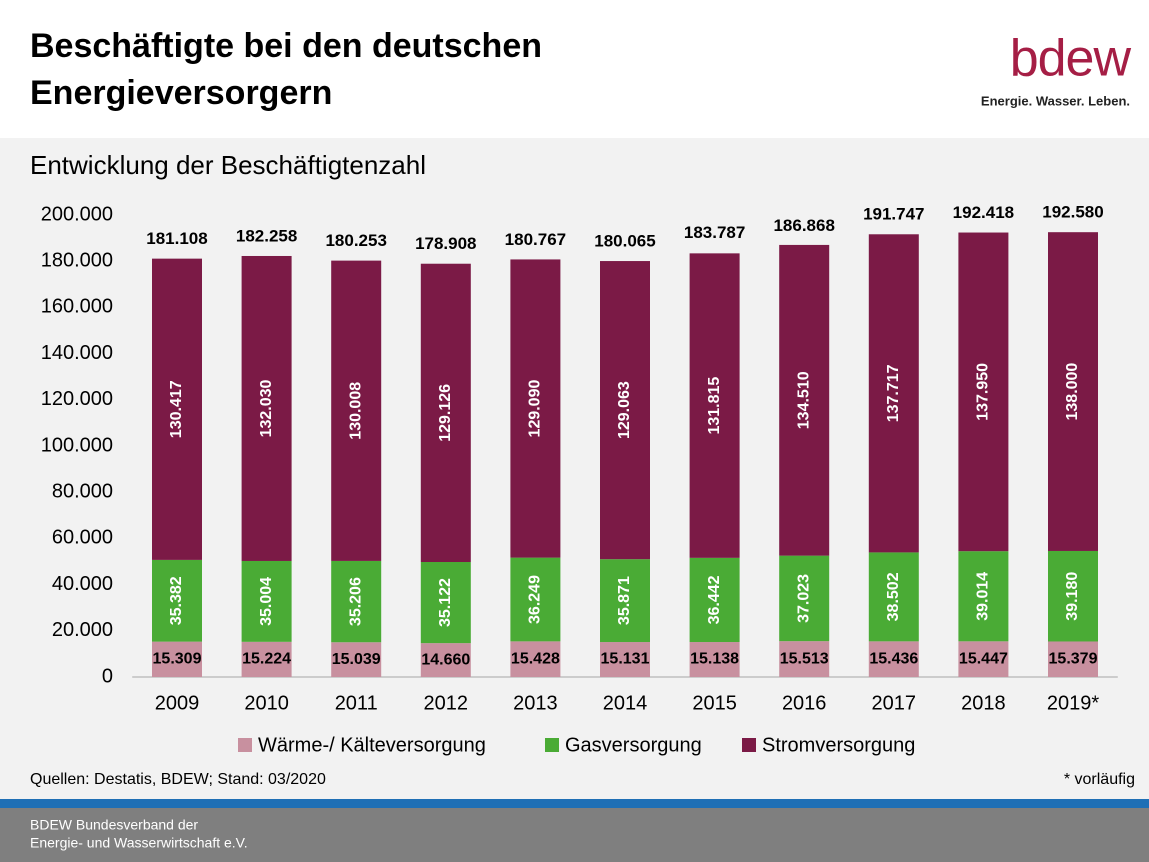  I want to click on value-label: 36.249, so click(535, 599).